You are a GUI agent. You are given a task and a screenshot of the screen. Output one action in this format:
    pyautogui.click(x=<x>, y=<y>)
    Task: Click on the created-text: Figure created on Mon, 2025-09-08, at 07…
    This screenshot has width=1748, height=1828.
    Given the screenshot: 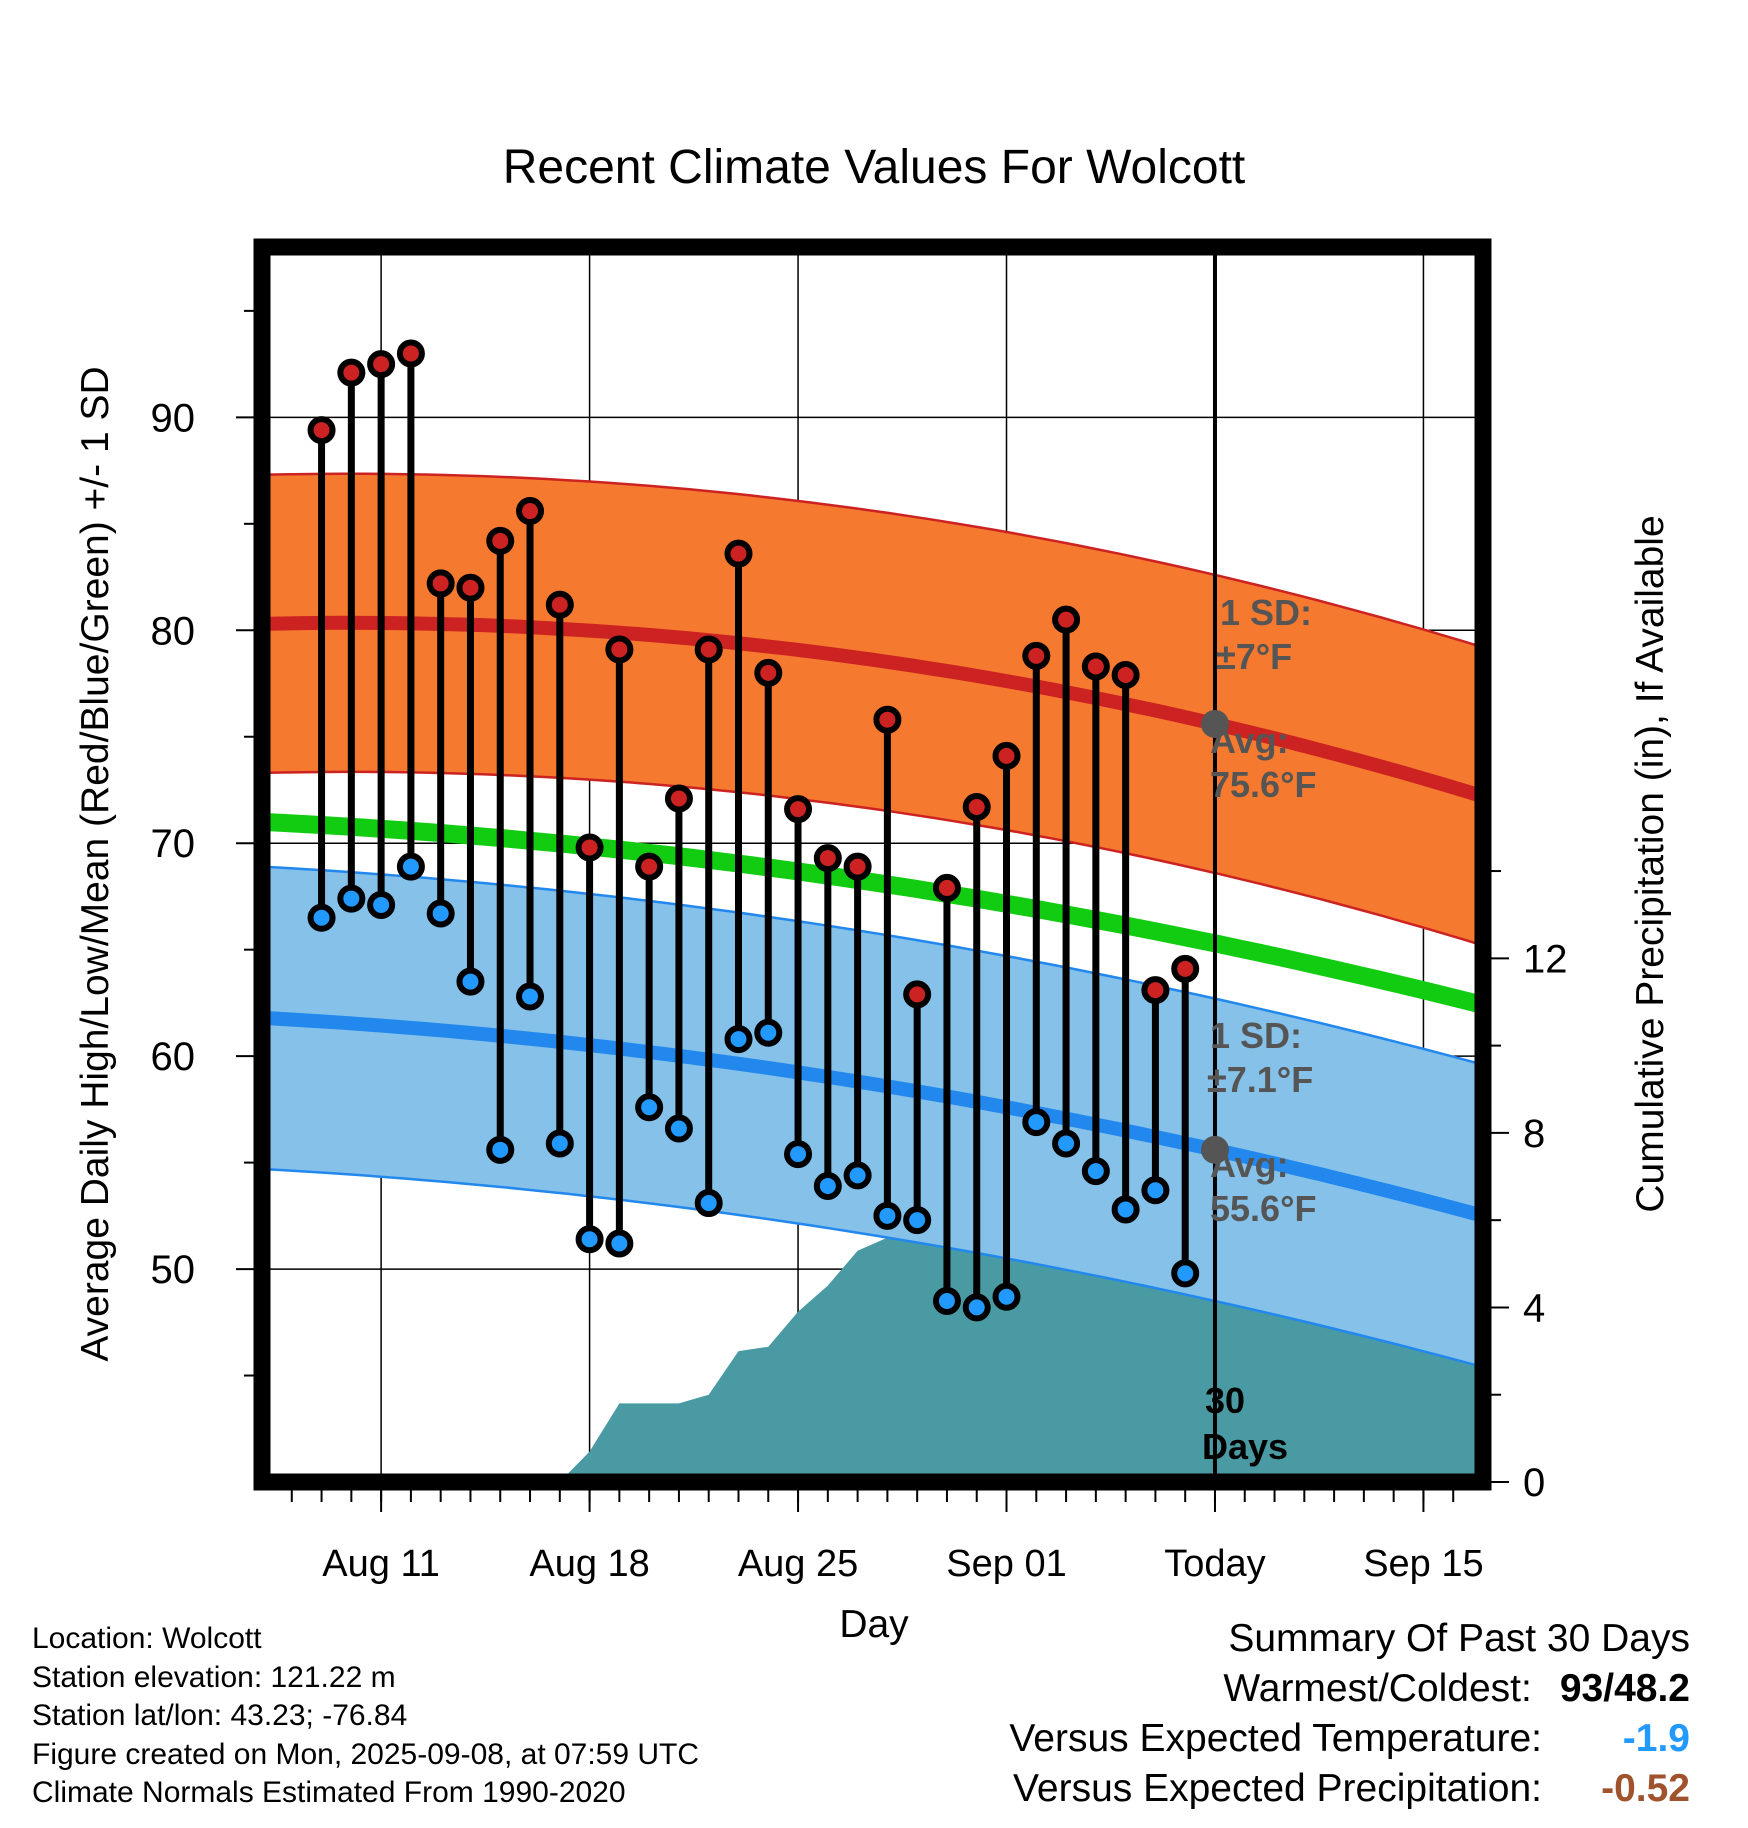 What is the action you would take?
    pyautogui.click(x=366, y=1754)
    